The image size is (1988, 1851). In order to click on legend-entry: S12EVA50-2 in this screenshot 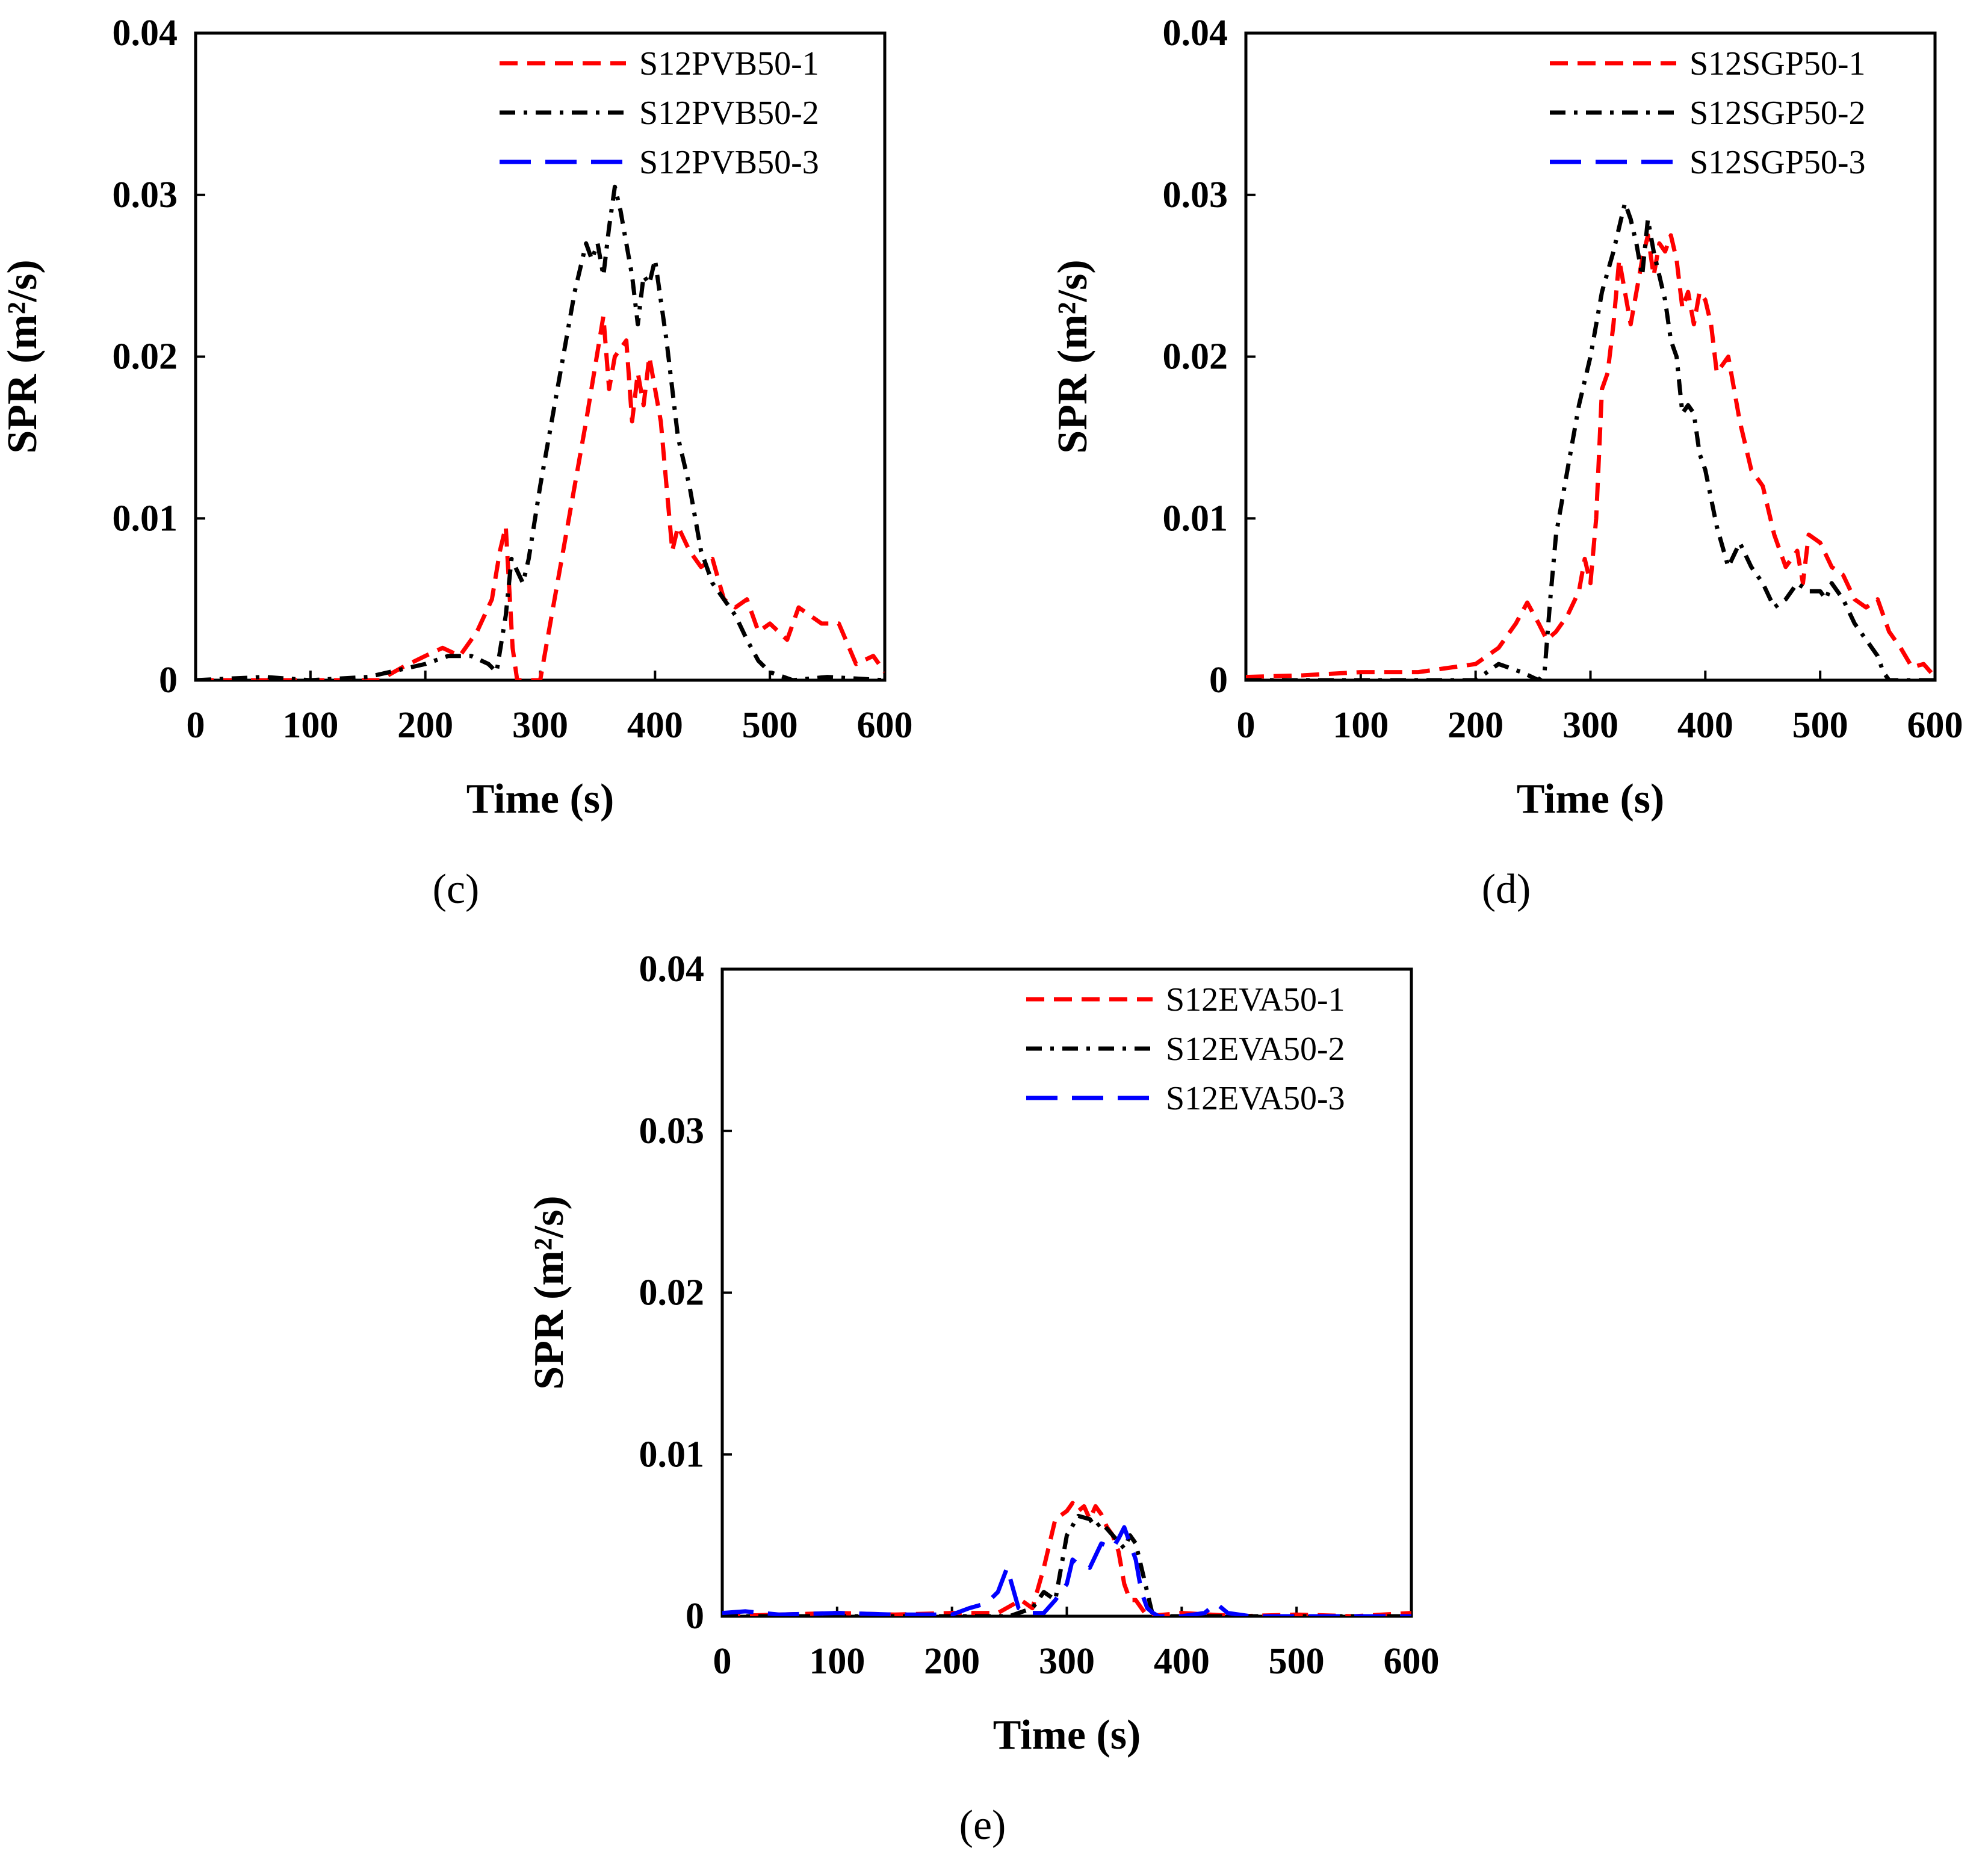, I will do `click(1255, 1049)`.